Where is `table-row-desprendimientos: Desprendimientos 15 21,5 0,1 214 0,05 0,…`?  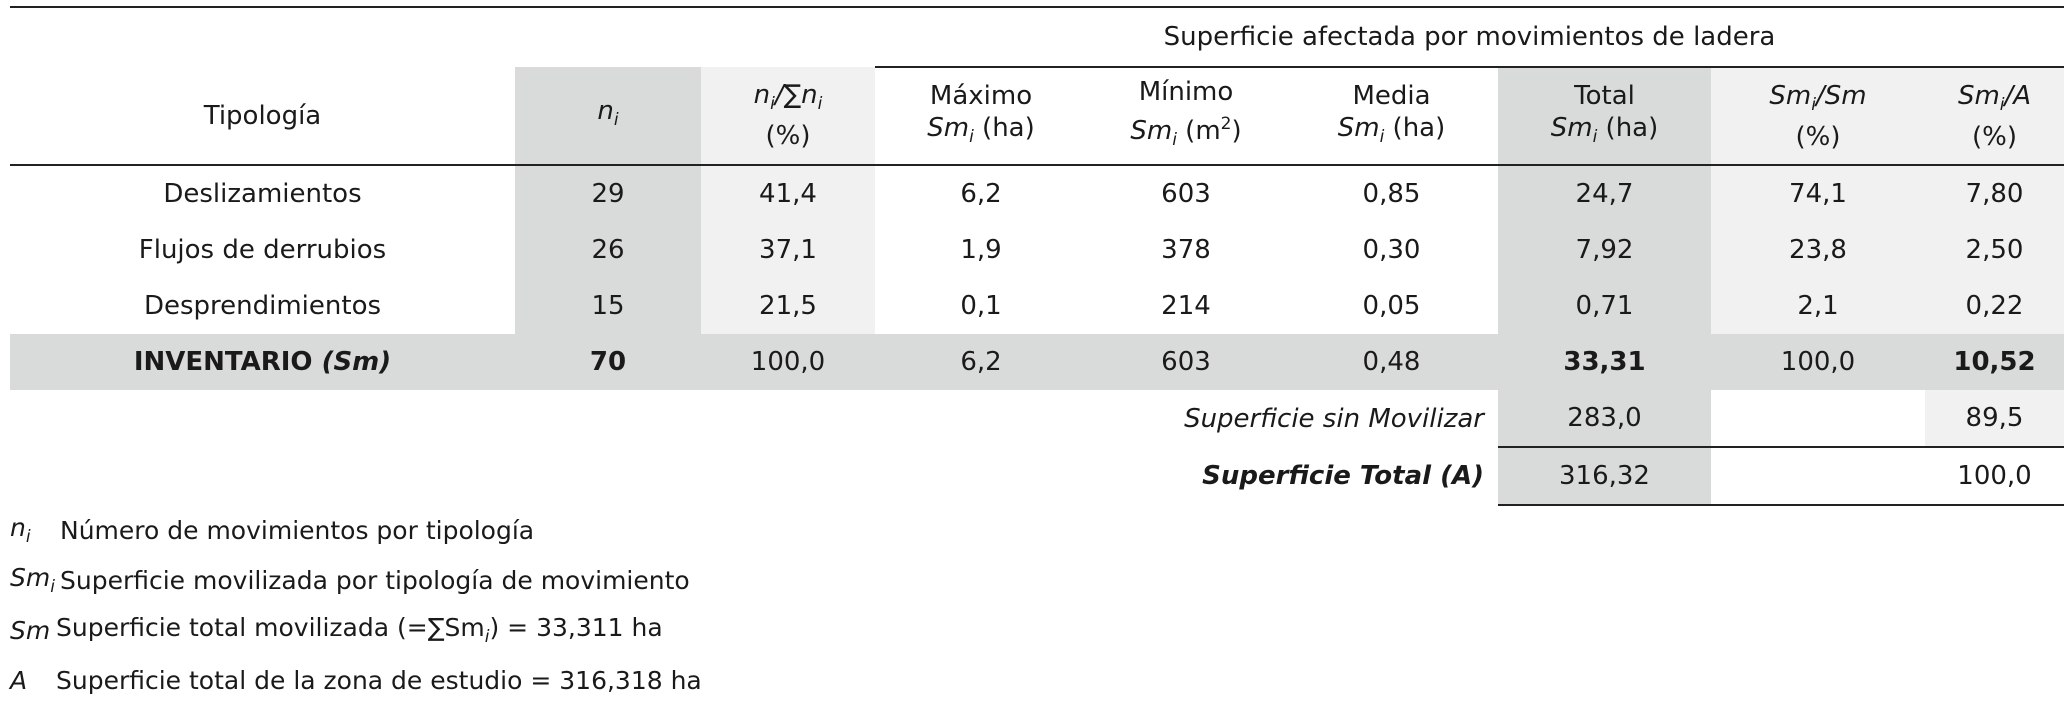
table-row-desprendimientos: Desprendimientos 15 21,5 0,1 214 0,05 0,… is located at coordinates (1037, 306).